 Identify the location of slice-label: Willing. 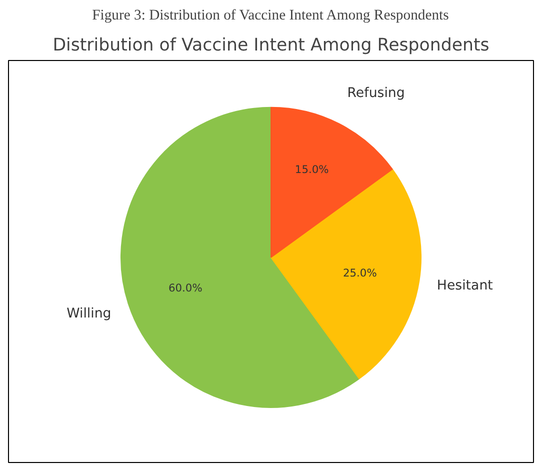
(89, 314).